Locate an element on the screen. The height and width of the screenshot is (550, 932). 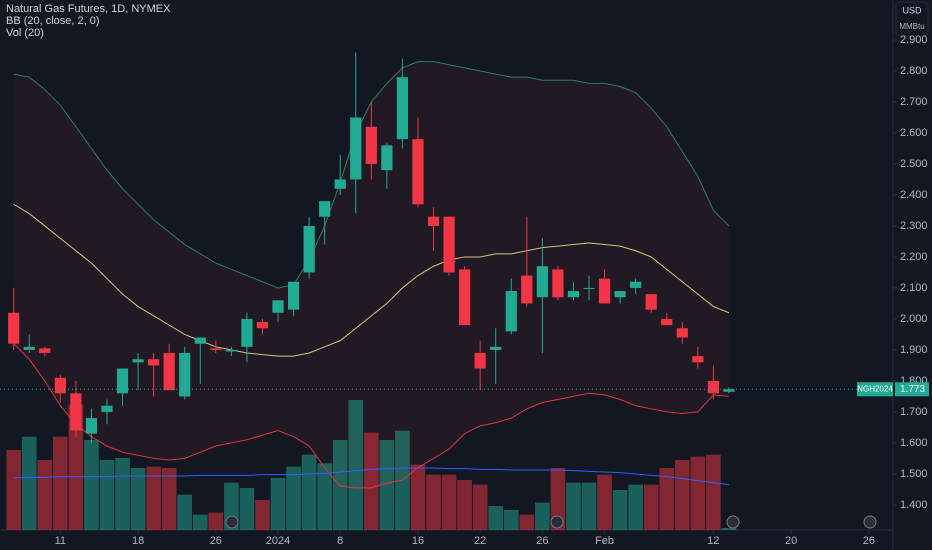
y-tick-label: 1.600 is located at coordinates (914, 443).